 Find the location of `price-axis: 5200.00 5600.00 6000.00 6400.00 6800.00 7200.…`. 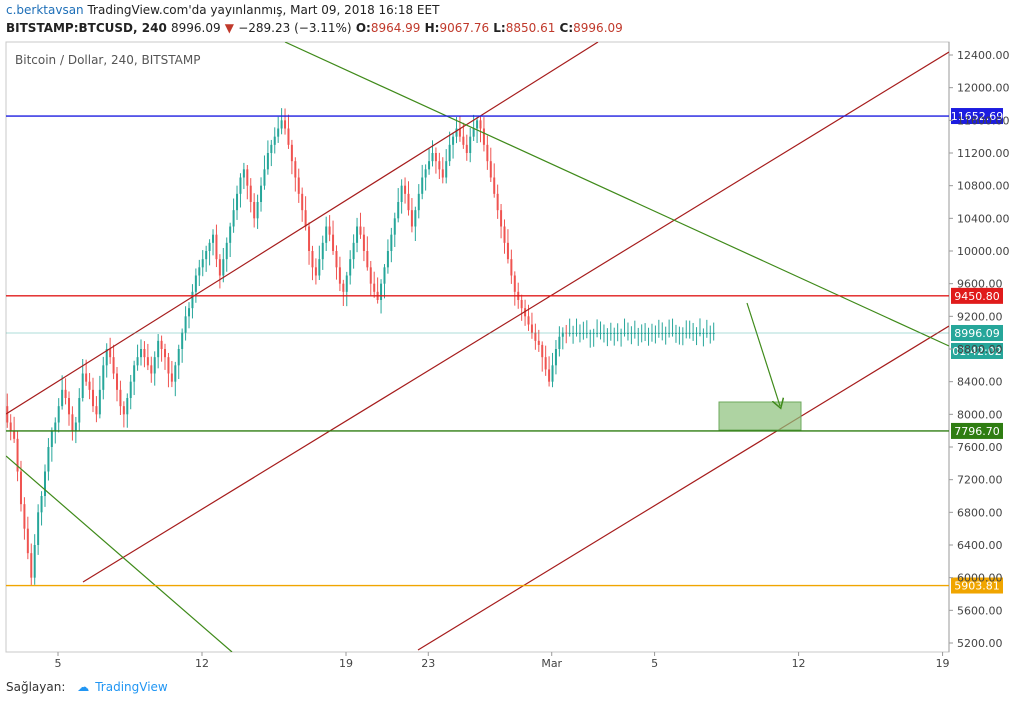

price-axis: 5200.00 5600.00 6000.00 6400.00 6800.00 7200.… is located at coordinates (979, 349).